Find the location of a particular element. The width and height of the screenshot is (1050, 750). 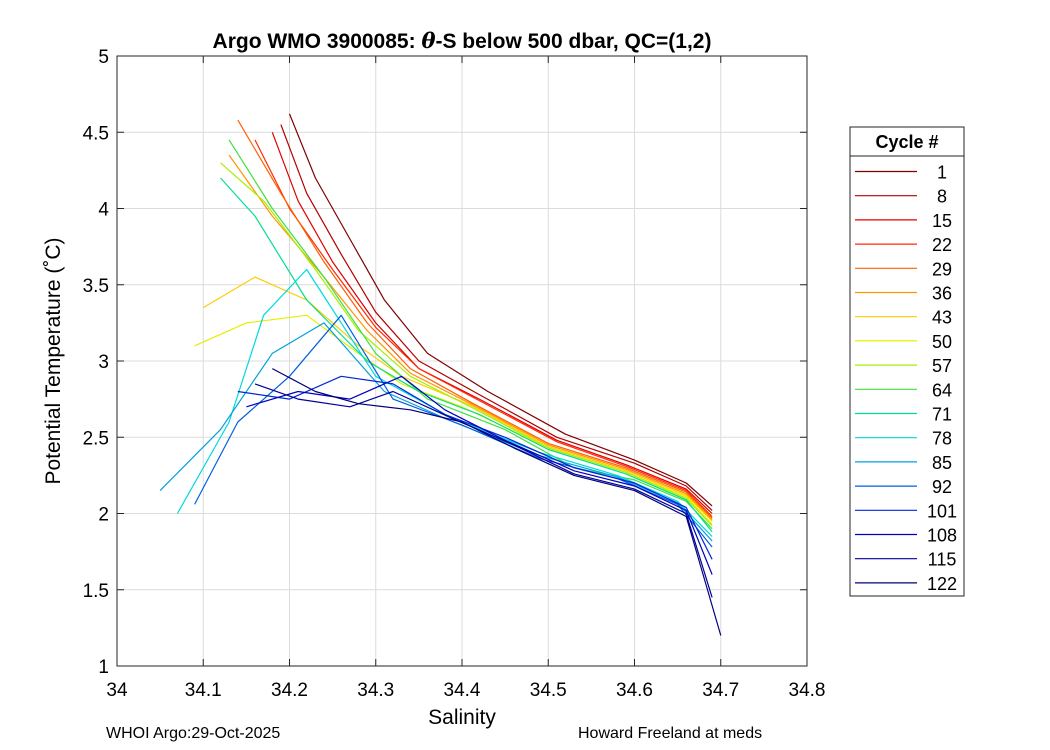

legend-label-cycle-36: 36 is located at coordinates (942, 294).